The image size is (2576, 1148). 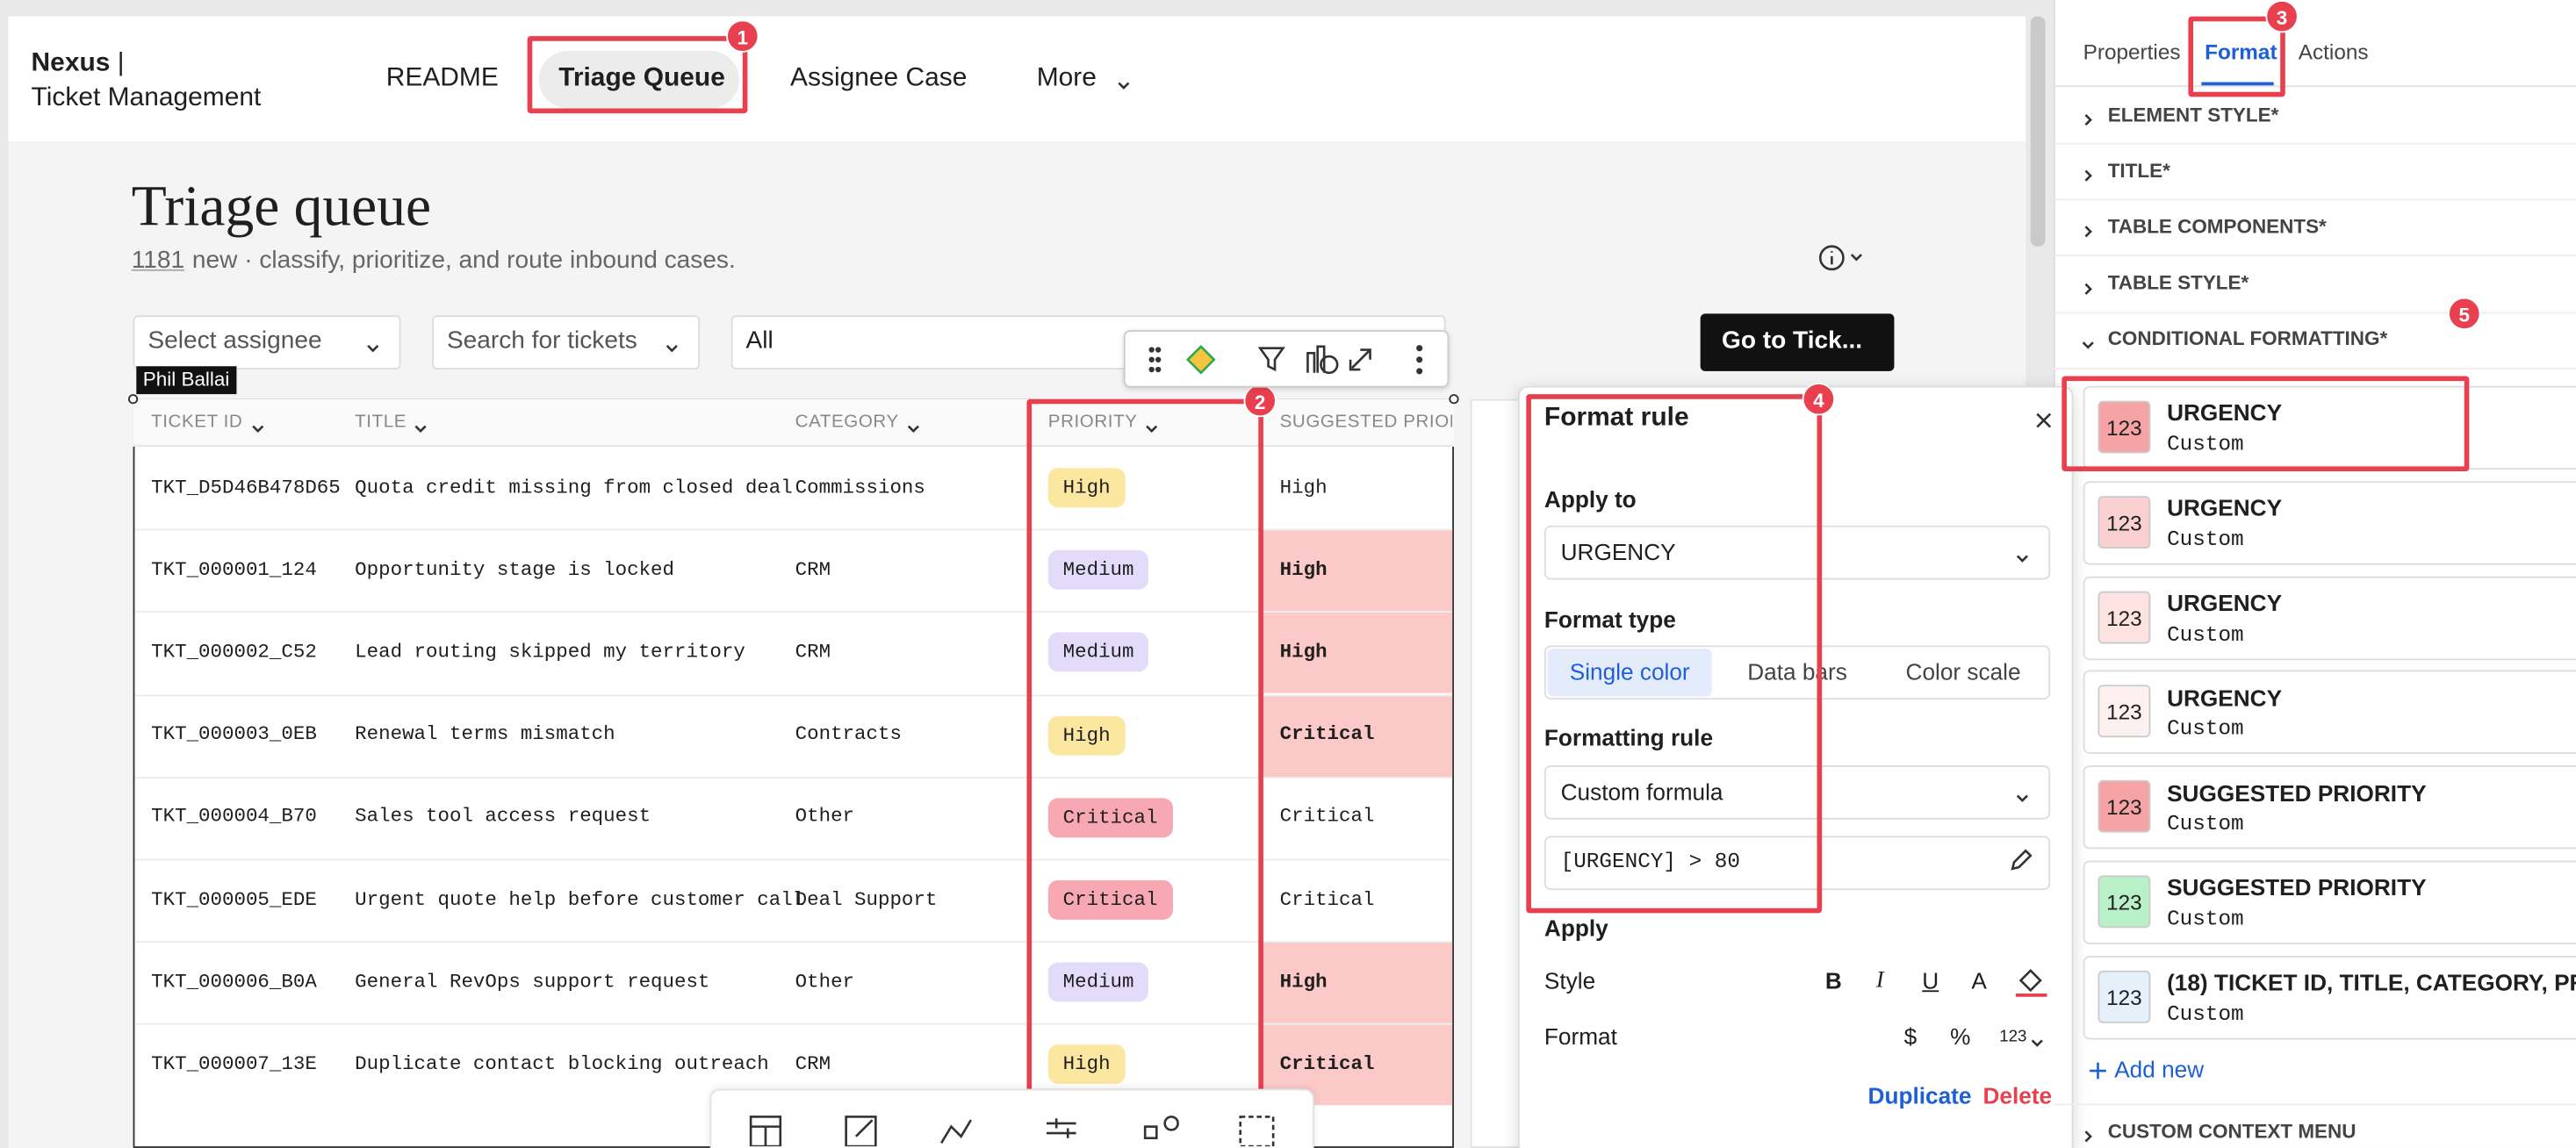 What do you see at coordinates (848, 734) in the screenshot?
I see `table-cell: Contracts` at bounding box center [848, 734].